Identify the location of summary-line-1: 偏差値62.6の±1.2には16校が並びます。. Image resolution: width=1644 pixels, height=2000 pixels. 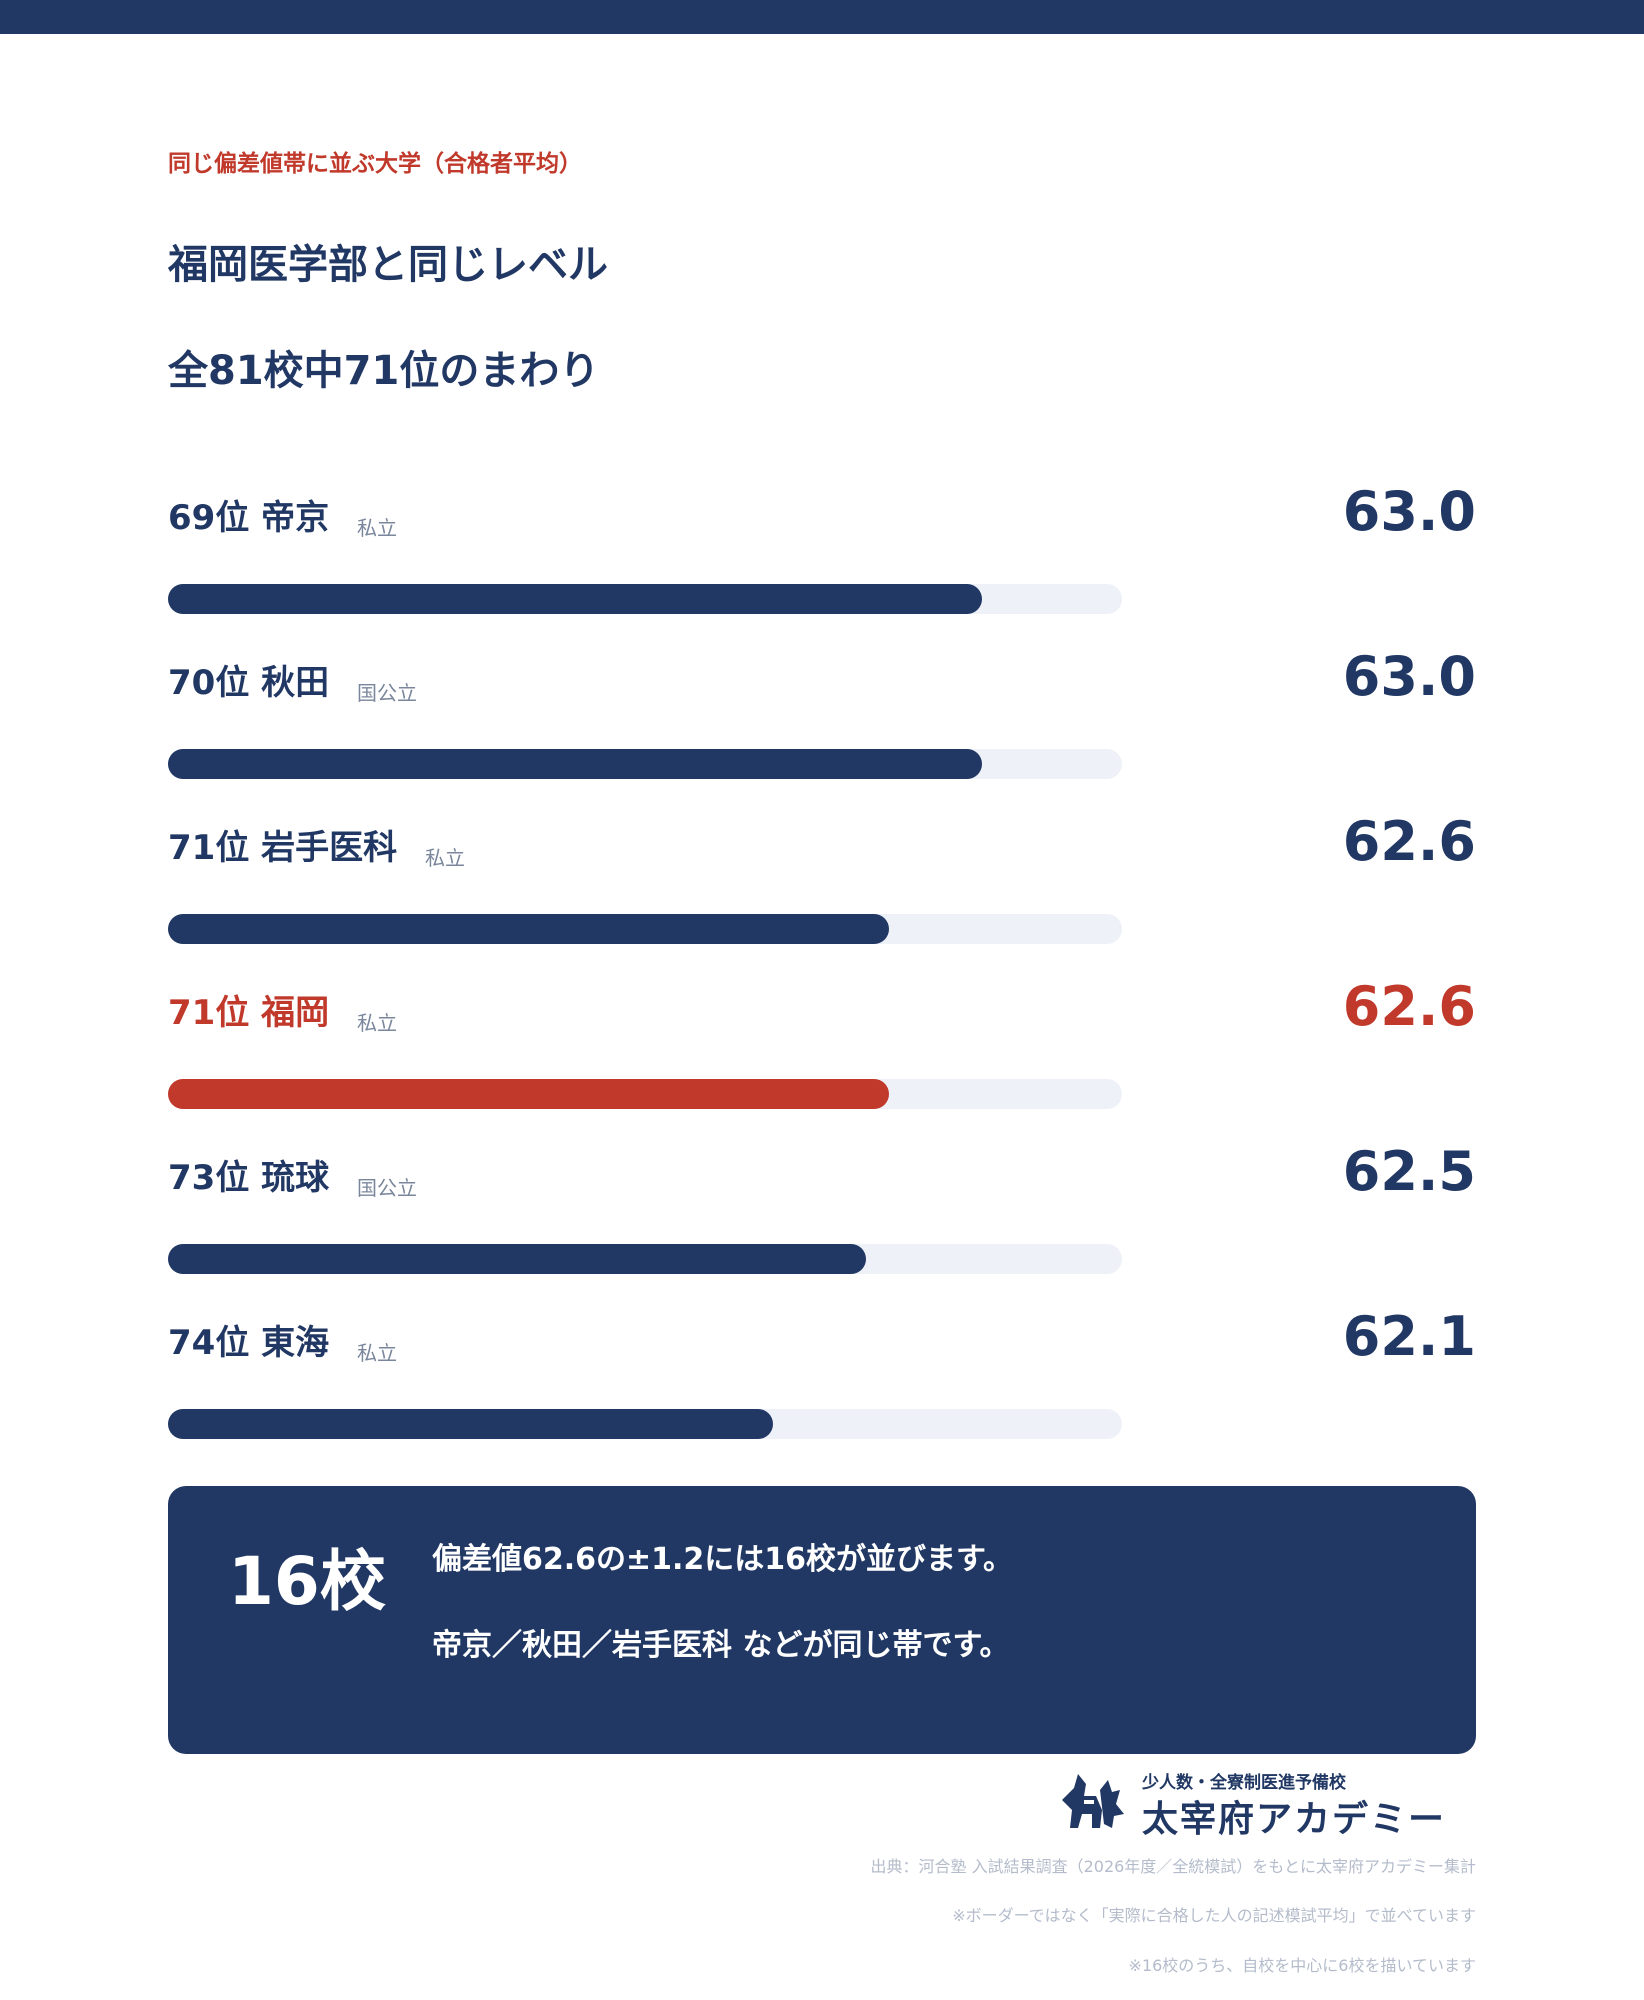
(723, 1559).